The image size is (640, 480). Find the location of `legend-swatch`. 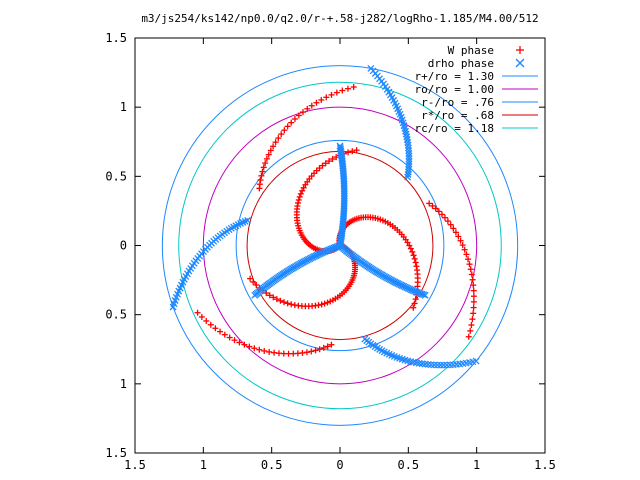

legend-swatch is located at coordinates (520, 63).